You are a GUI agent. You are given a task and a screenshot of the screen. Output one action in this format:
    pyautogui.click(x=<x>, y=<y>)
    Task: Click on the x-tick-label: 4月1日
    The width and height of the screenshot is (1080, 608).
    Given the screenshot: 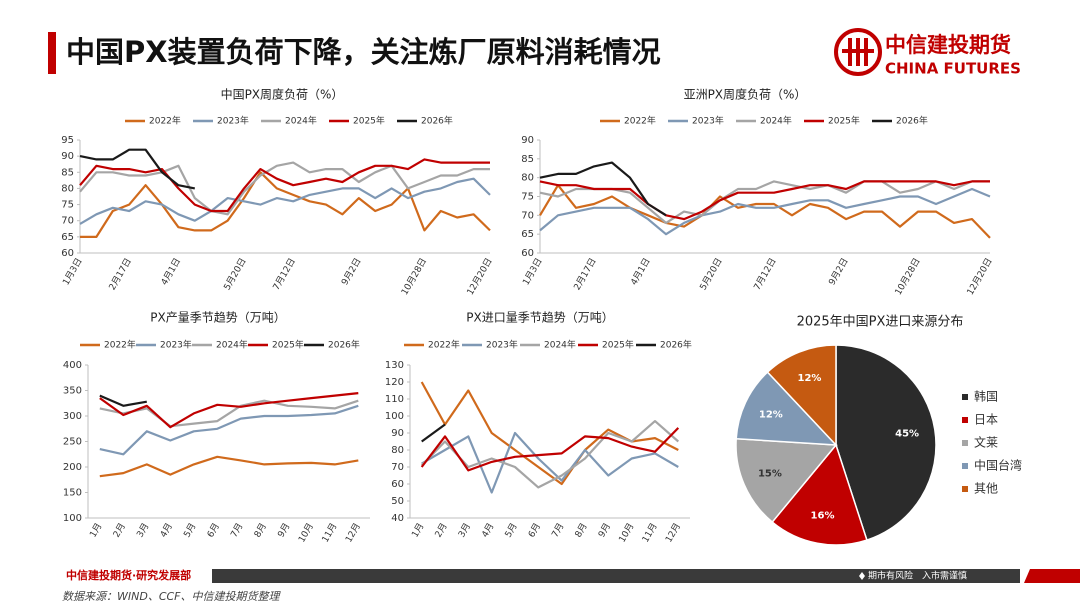 What is the action you would take?
    pyautogui.click(x=171, y=271)
    